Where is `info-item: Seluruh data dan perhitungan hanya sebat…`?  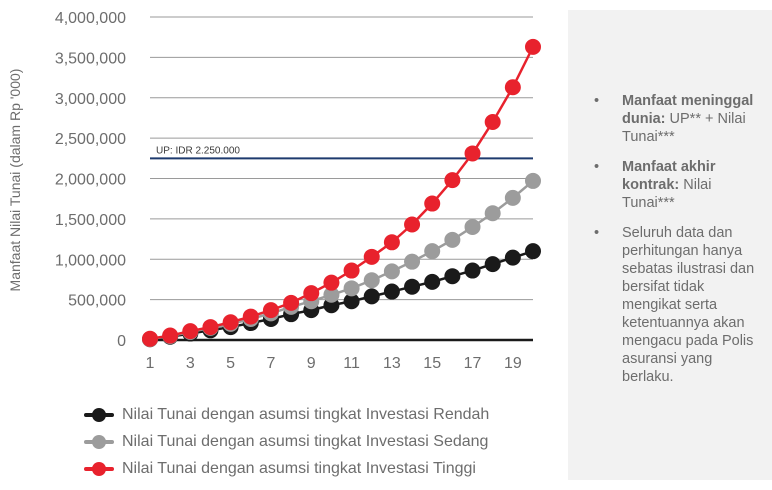
info-item: Seluruh data dan perhitungan hanya sebat… is located at coordinates (670, 305).